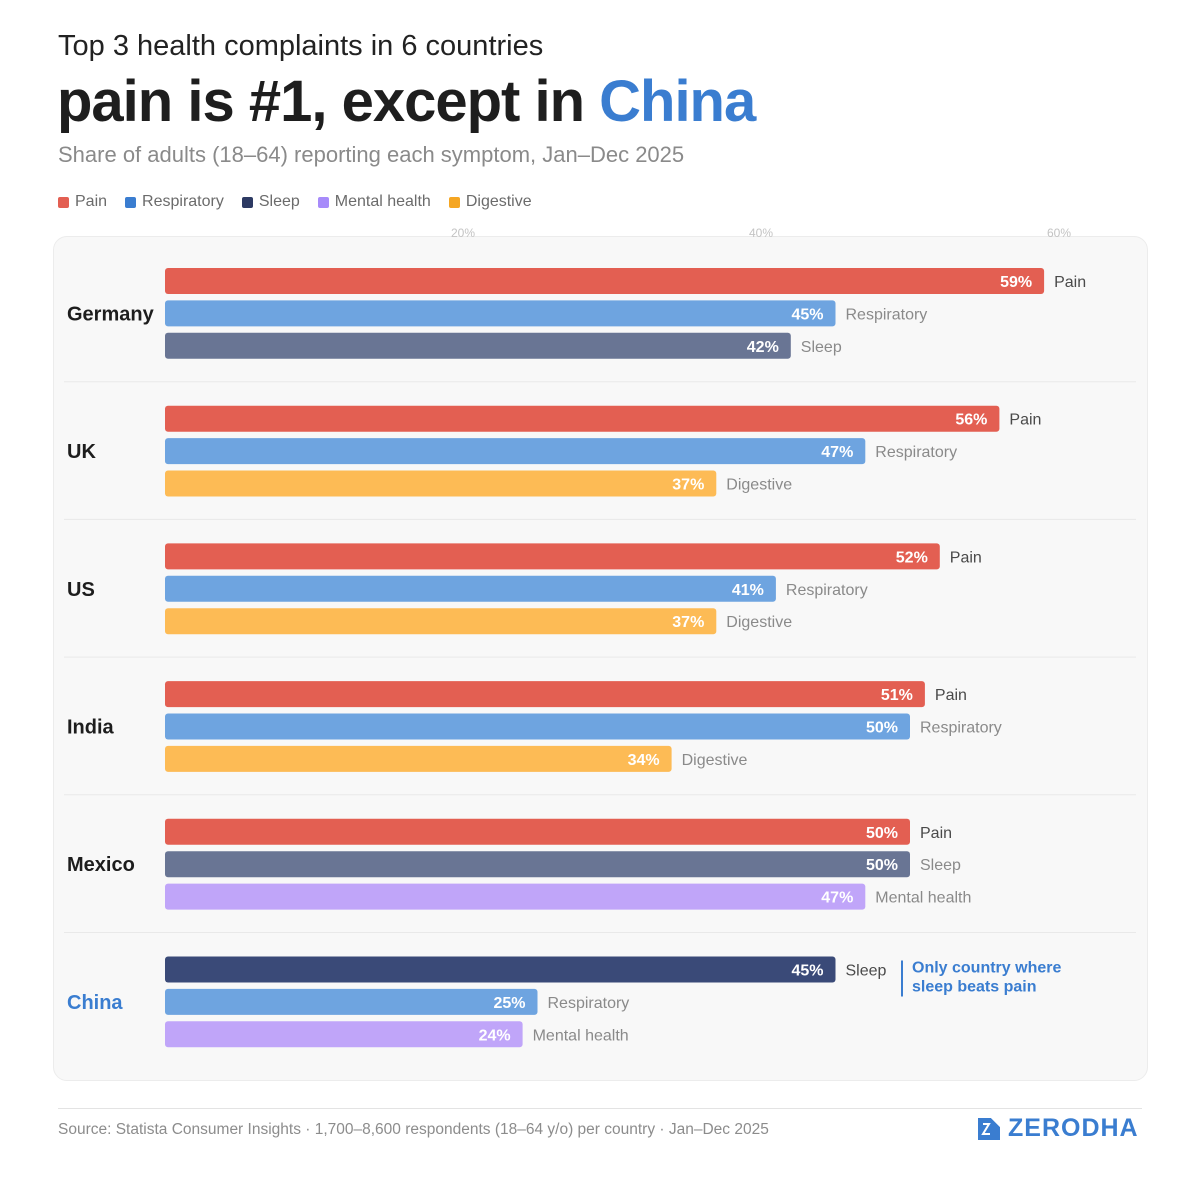 The height and width of the screenshot is (1200, 1200). Describe the element at coordinates (986, 968) in the screenshot. I see `annotation-line: Only country where` at that location.